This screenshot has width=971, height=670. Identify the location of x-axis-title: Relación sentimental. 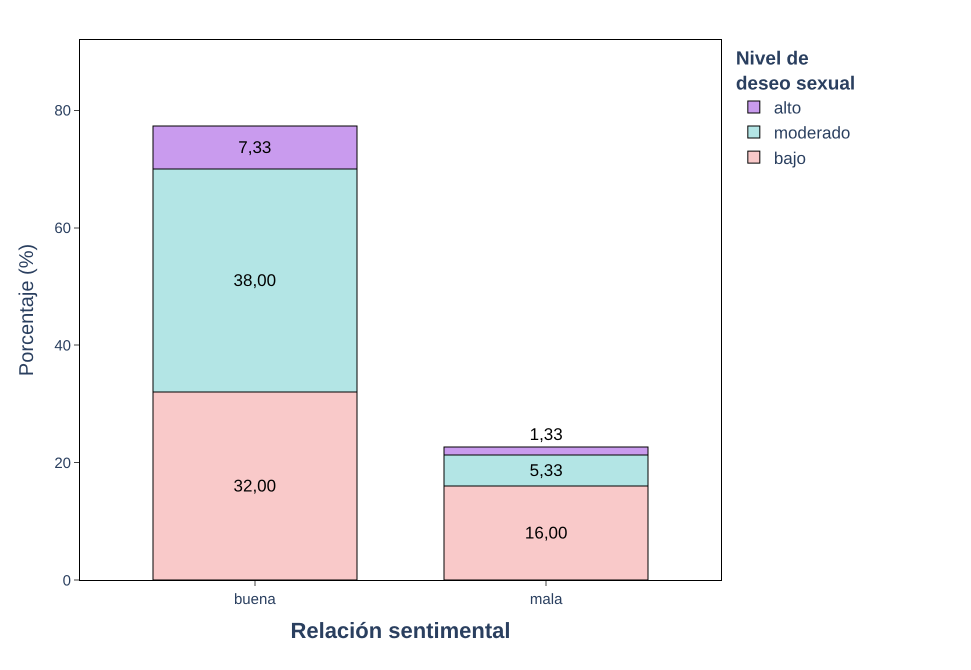
(400, 630).